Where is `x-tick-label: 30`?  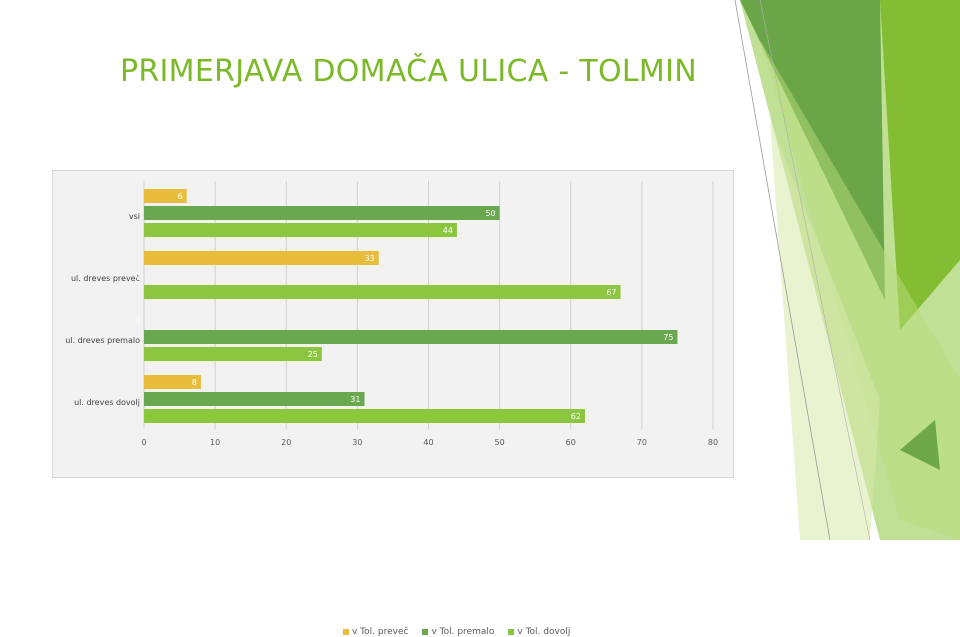 x-tick-label: 30 is located at coordinates (357, 442).